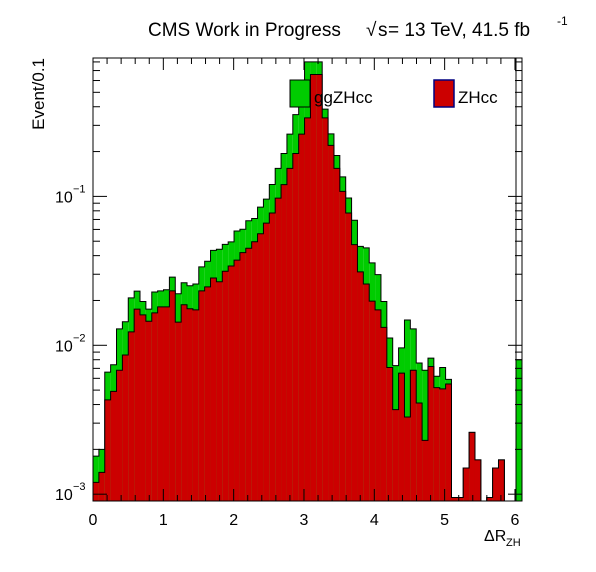 This screenshot has width=596, height=572. Describe the element at coordinates (38, 94) in the screenshot. I see `y-axis-label: Event/0.1` at that location.